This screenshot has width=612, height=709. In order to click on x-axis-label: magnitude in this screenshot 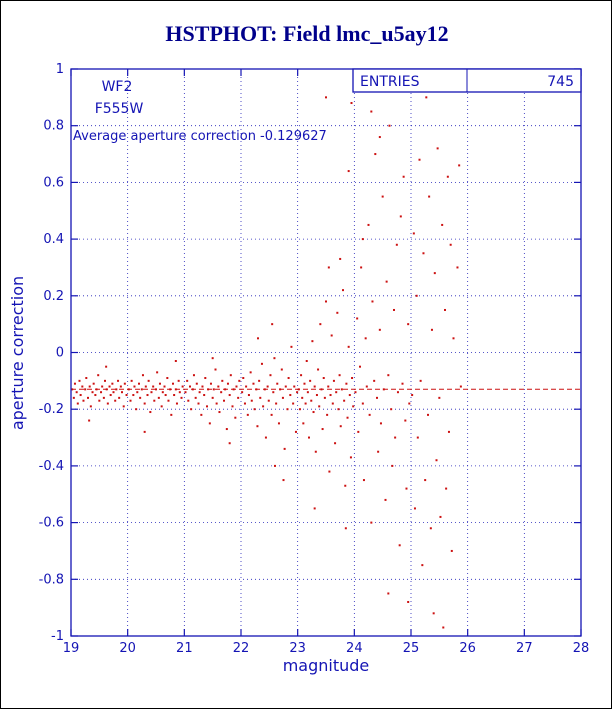, I will do `click(326, 665)`.